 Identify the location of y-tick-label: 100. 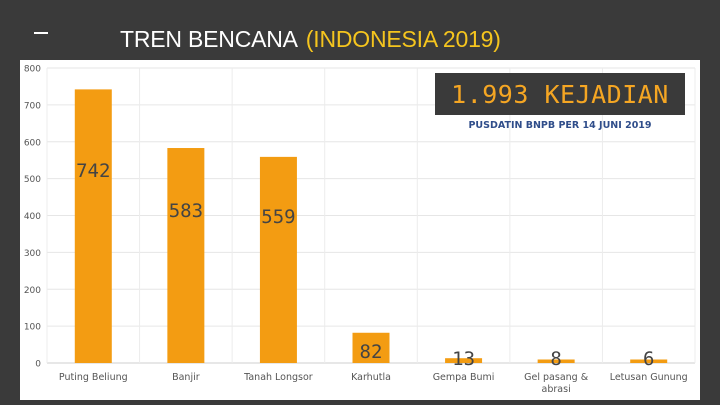
(32, 328).